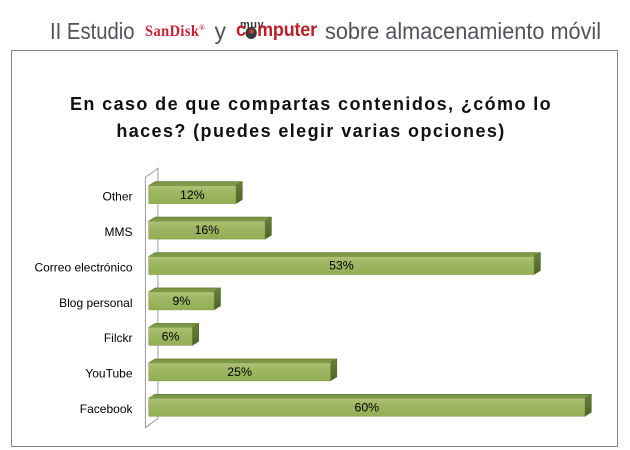 This screenshot has width=630, height=450. What do you see at coordinates (107, 409) in the screenshot?
I see `svg-text: Facebook` at bounding box center [107, 409].